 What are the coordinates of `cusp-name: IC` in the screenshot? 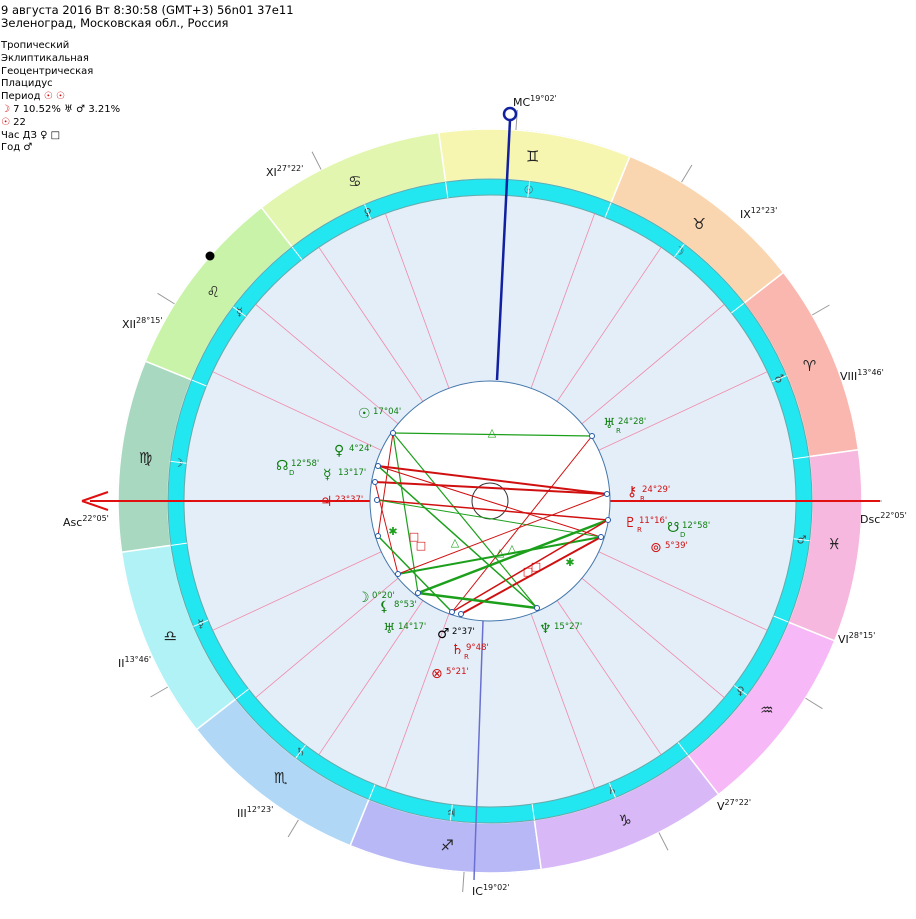 It's located at (477, 891).